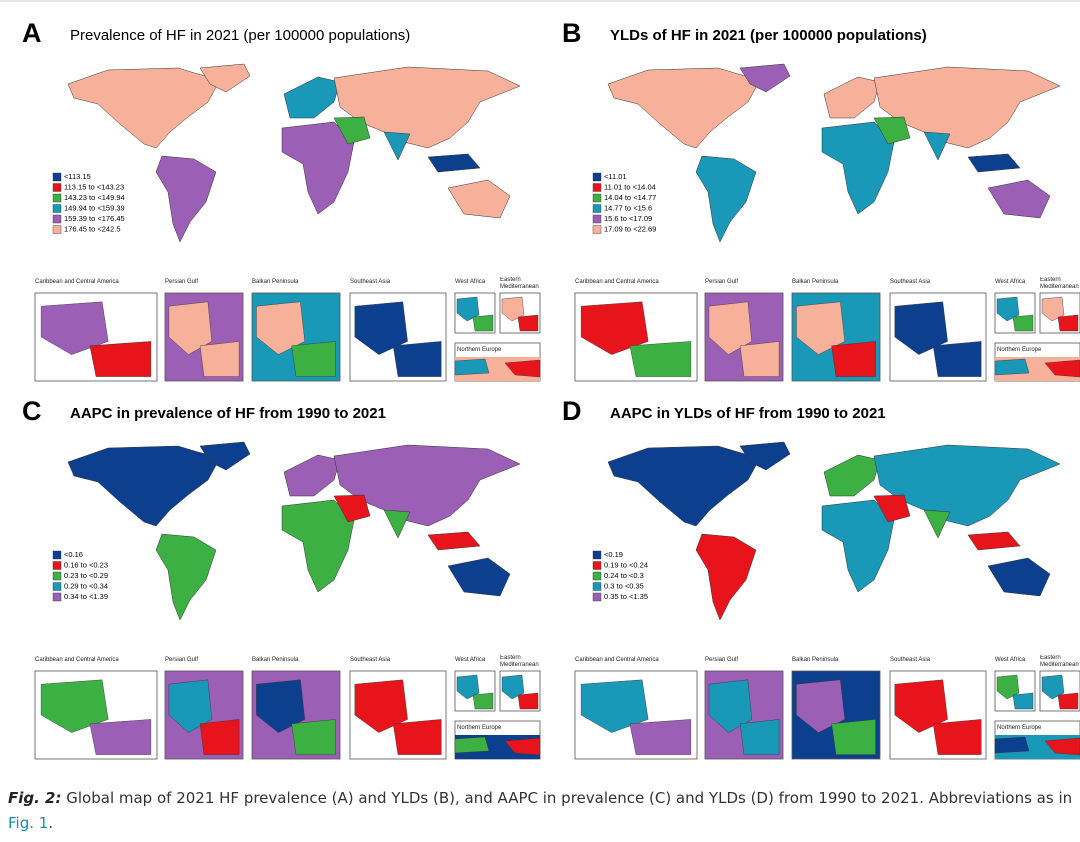  What do you see at coordinates (479, 728) in the screenshot?
I see `inset-label: Northern Europe` at bounding box center [479, 728].